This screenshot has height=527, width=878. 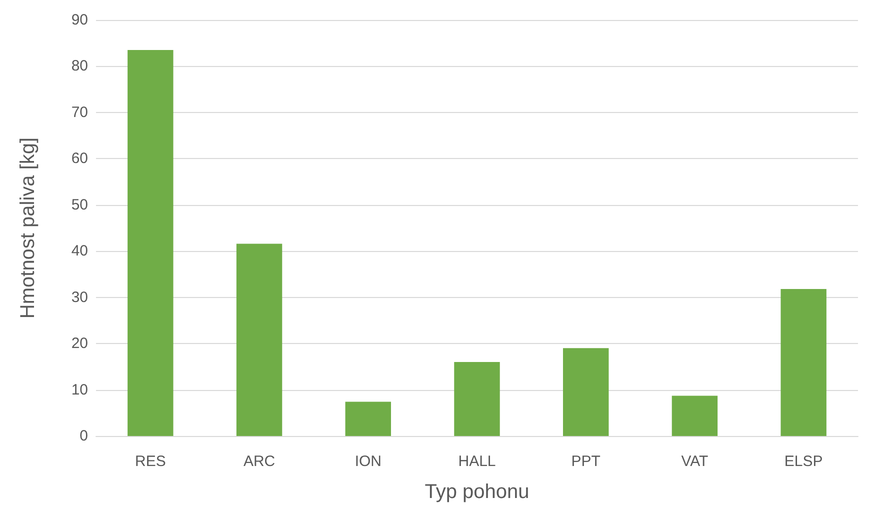 I want to click on x-tick-label: PPT, so click(x=585, y=461).